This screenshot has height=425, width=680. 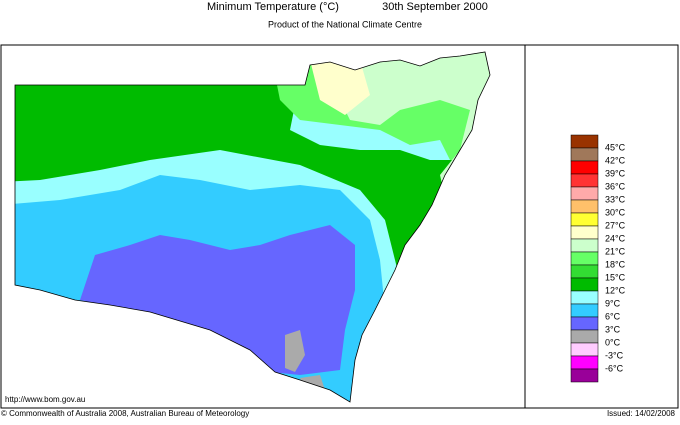 What do you see at coordinates (273, 7) in the screenshot?
I see `map-title: Minimum Temperature (°C)` at bounding box center [273, 7].